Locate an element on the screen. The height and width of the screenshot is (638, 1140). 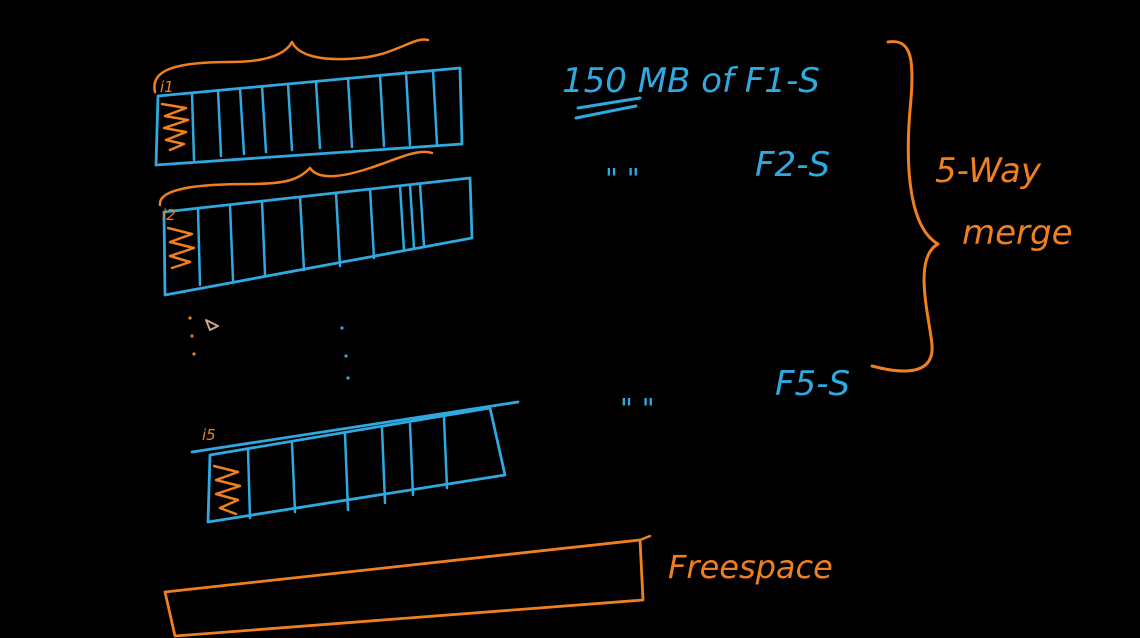
buffer-2-outline is located at coordinates (318, 236).